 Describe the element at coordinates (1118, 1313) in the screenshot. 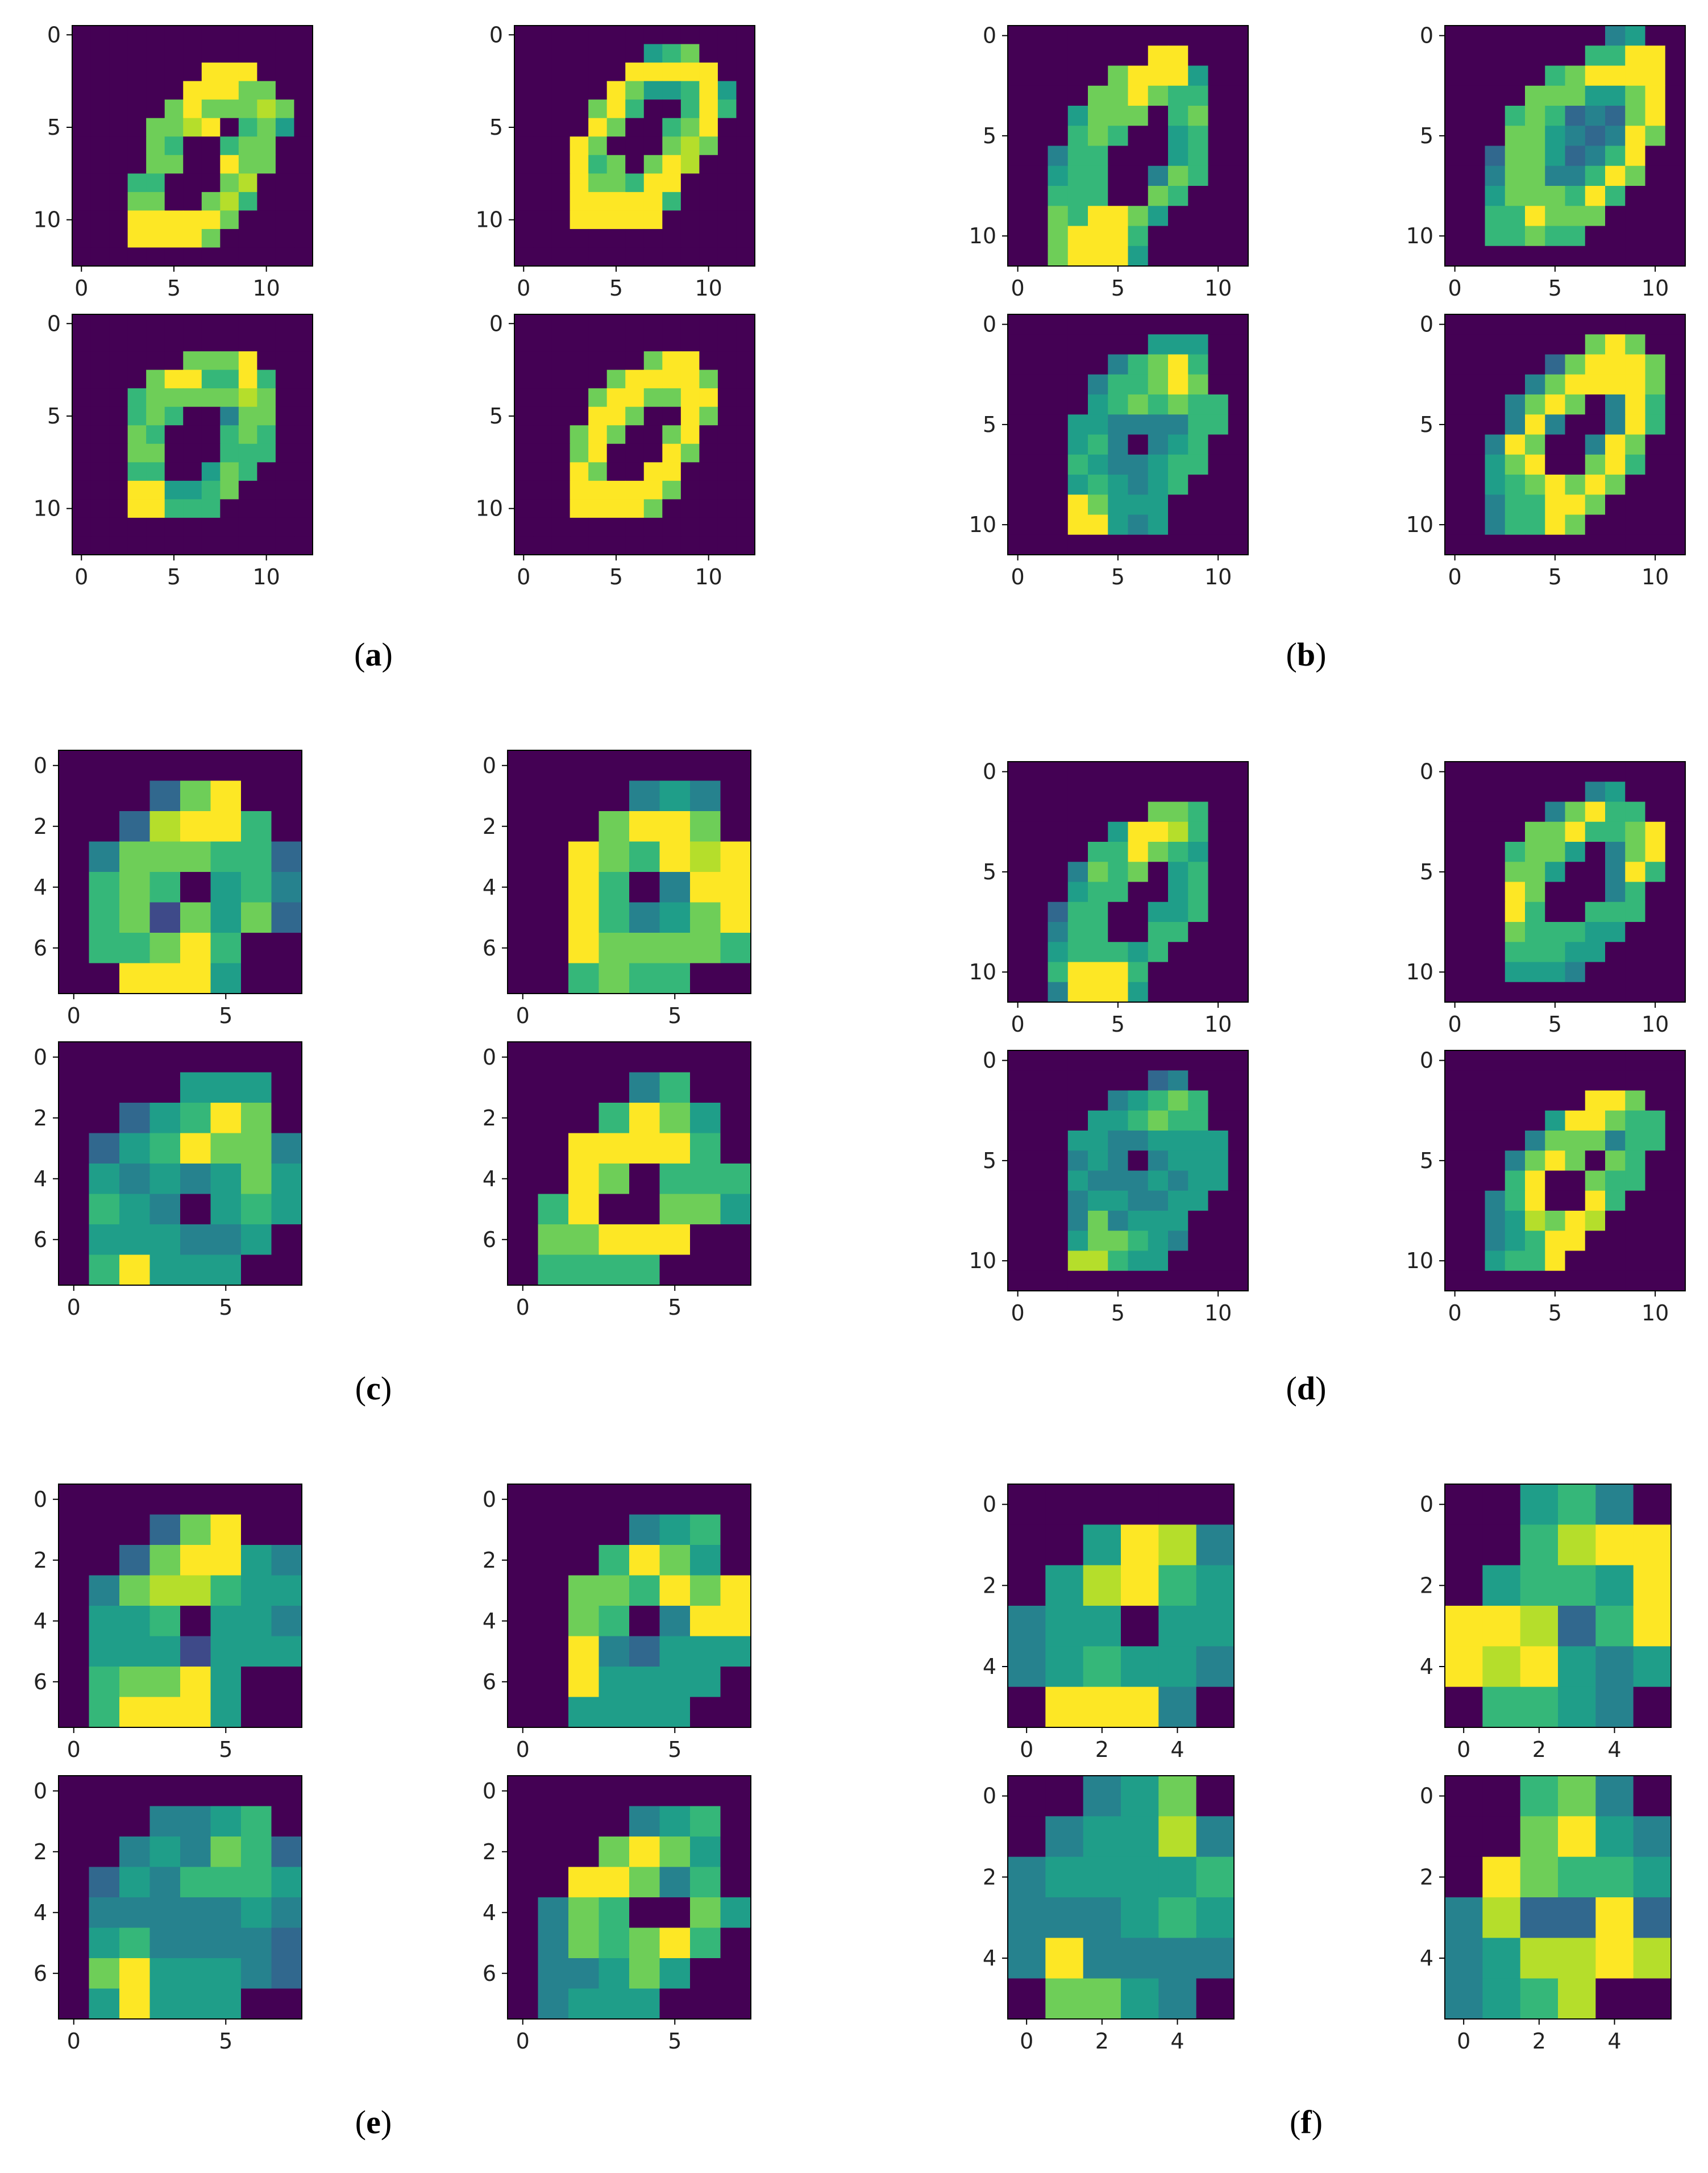

I see `x-tick-label: 5` at that location.